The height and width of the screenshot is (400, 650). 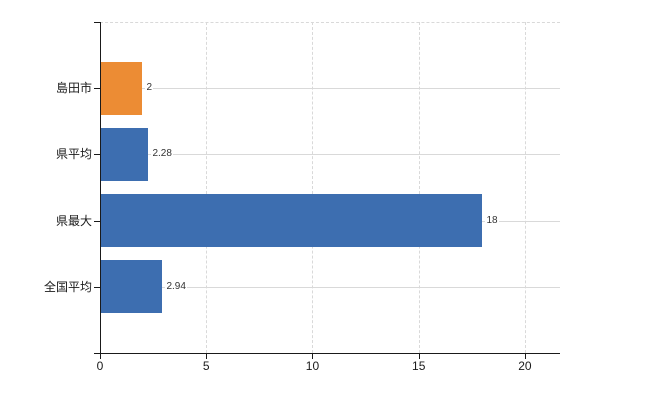 I want to click on y-axis-line, so click(x=100, y=187).